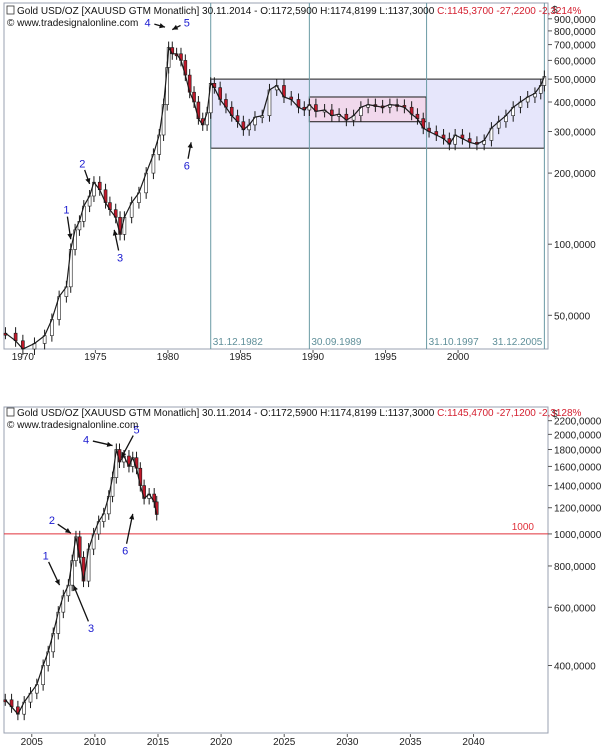  What do you see at coordinates (578, 535) in the screenshot?
I see `y-tick-label: 1000,0000` at bounding box center [578, 535].